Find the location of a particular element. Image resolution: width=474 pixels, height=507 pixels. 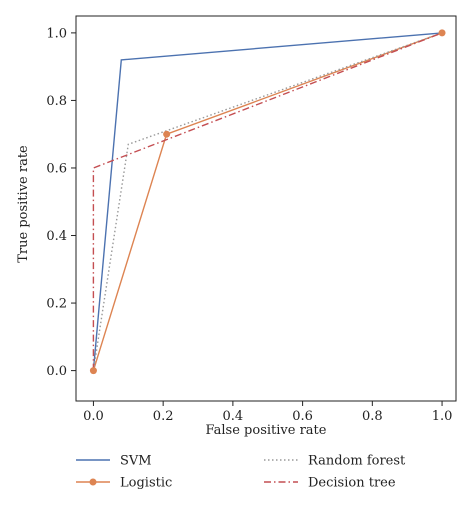

x-tick-label: 0.4 is located at coordinates (233, 416).